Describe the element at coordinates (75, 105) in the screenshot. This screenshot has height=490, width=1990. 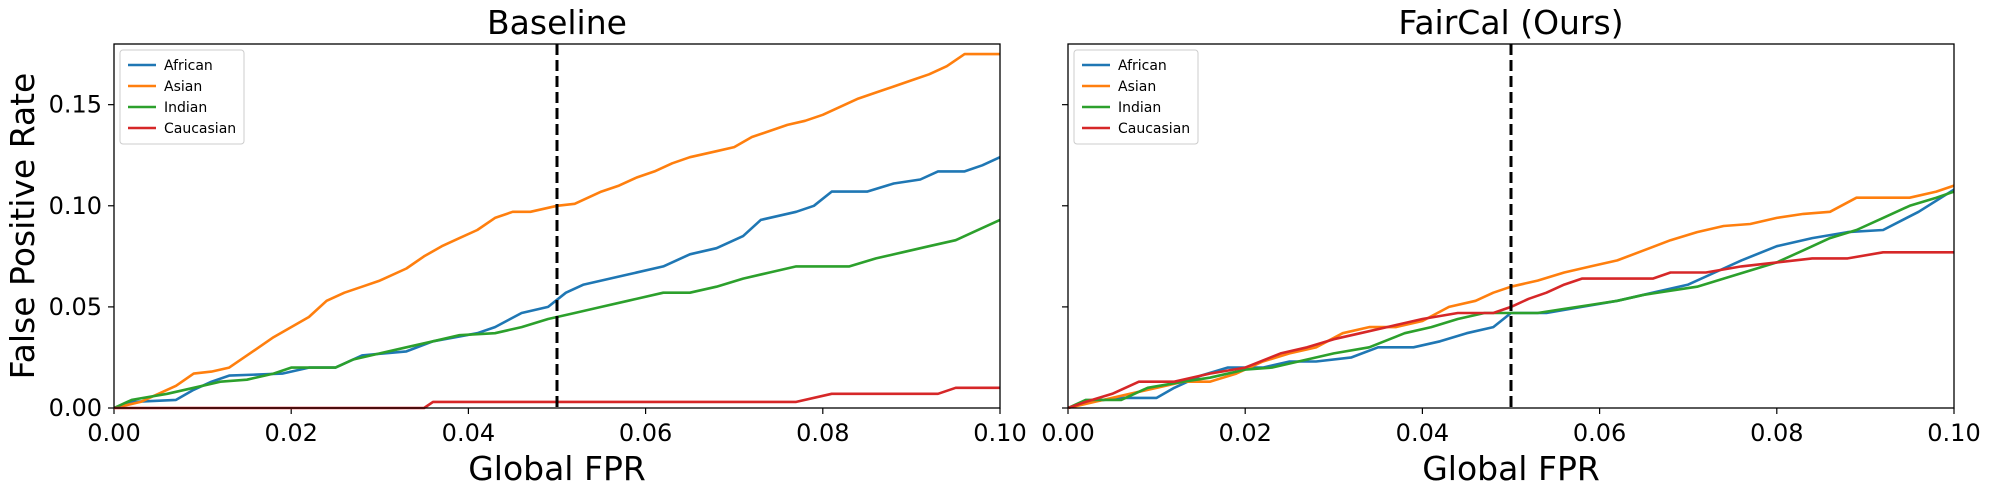
I see `y-tick-label: 0.15` at that location.